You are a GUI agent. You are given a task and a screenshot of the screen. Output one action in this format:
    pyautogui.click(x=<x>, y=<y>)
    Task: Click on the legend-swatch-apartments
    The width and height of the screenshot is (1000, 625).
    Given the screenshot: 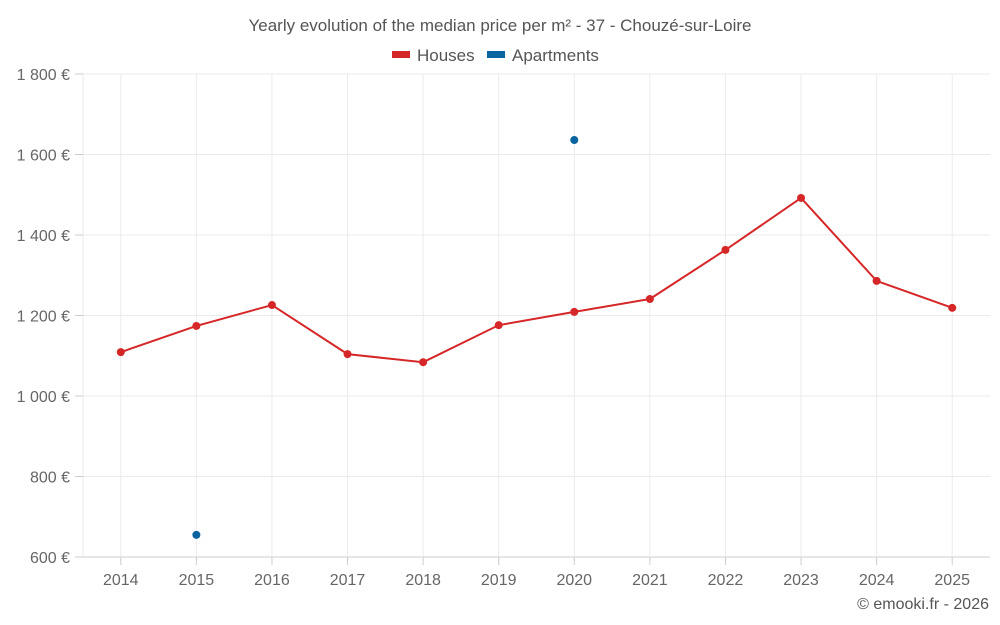 What is the action you would take?
    pyautogui.click(x=496, y=54)
    